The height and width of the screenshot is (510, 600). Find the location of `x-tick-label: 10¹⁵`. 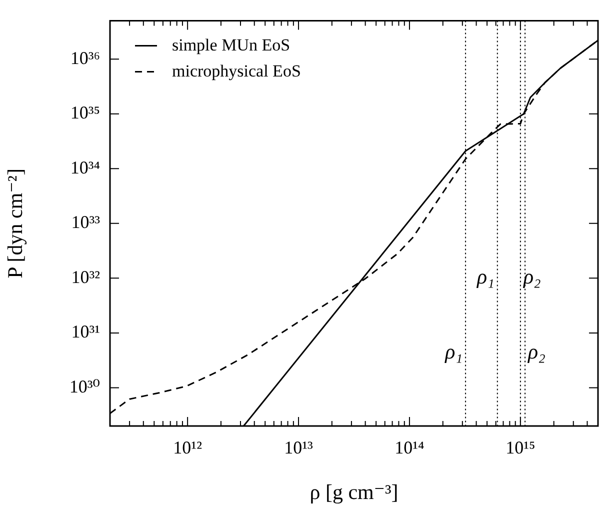

x-tick-label: 10¹⁵ is located at coordinates (521, 448).